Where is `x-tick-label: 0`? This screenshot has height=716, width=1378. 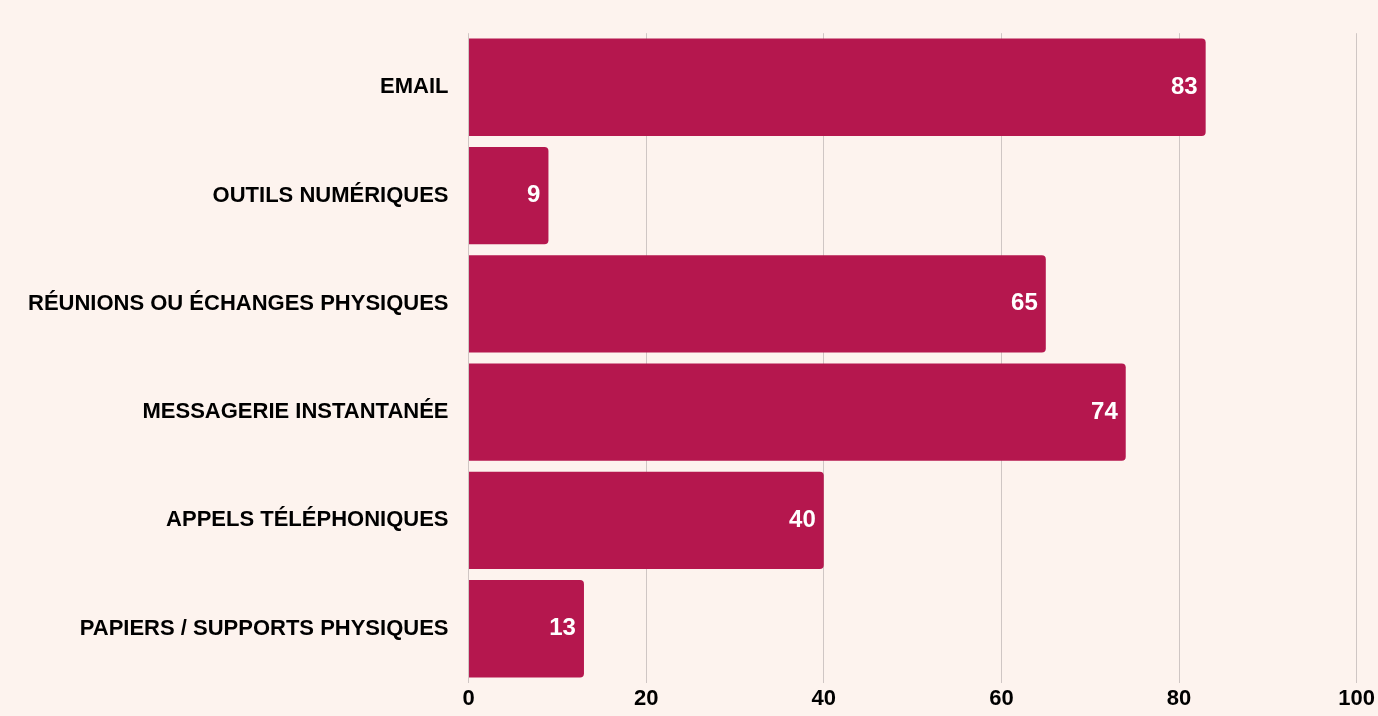 x-tick-label: 0 is located at coordinates (468, 698).